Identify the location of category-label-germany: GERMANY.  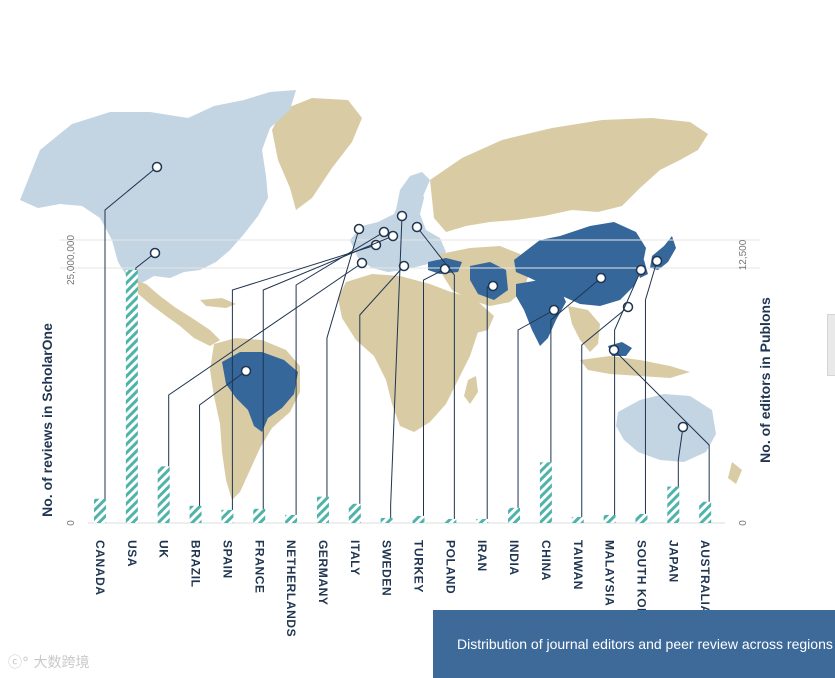
(323, 573).